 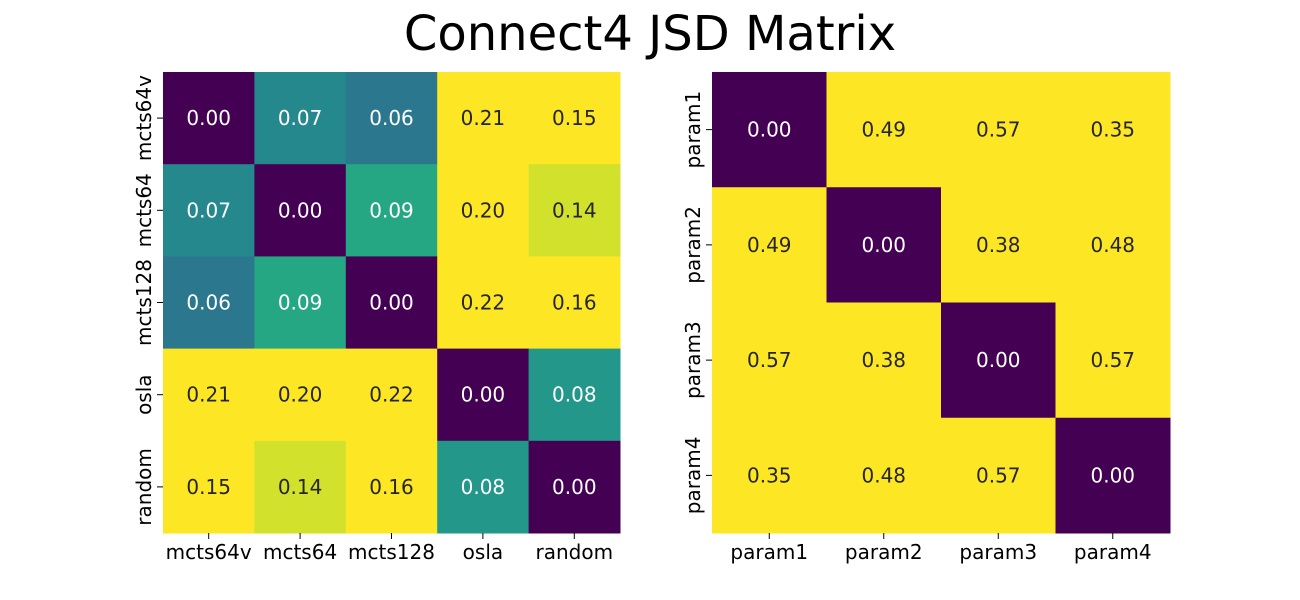 What do you see at coordinates (884, 552) in the screenshot?
I see `x-tick-label: param2` at bounding box center [884, 552].